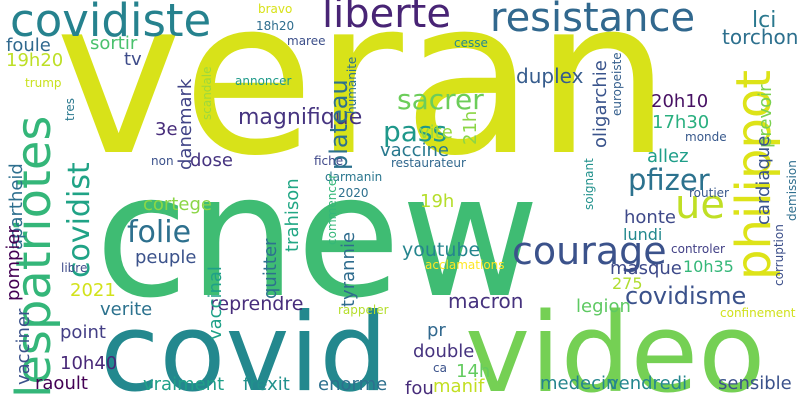 This screenshot has height=400, width=800. What do you see at coordinates (465, 265) in the screenshot?
I see `word-acclamations: acclamations` at bounding box center [465, 265].